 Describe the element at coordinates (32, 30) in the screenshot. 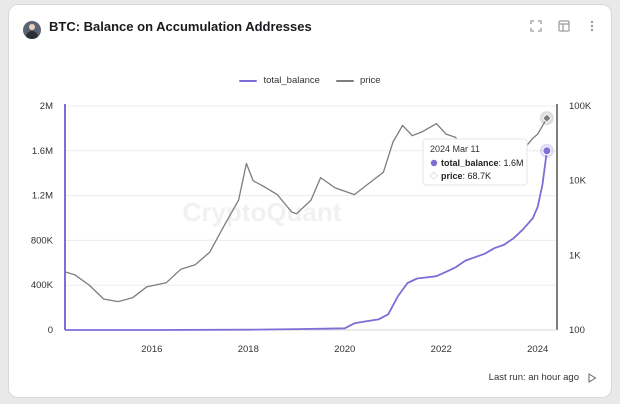

I see `author-avatar` at that location.